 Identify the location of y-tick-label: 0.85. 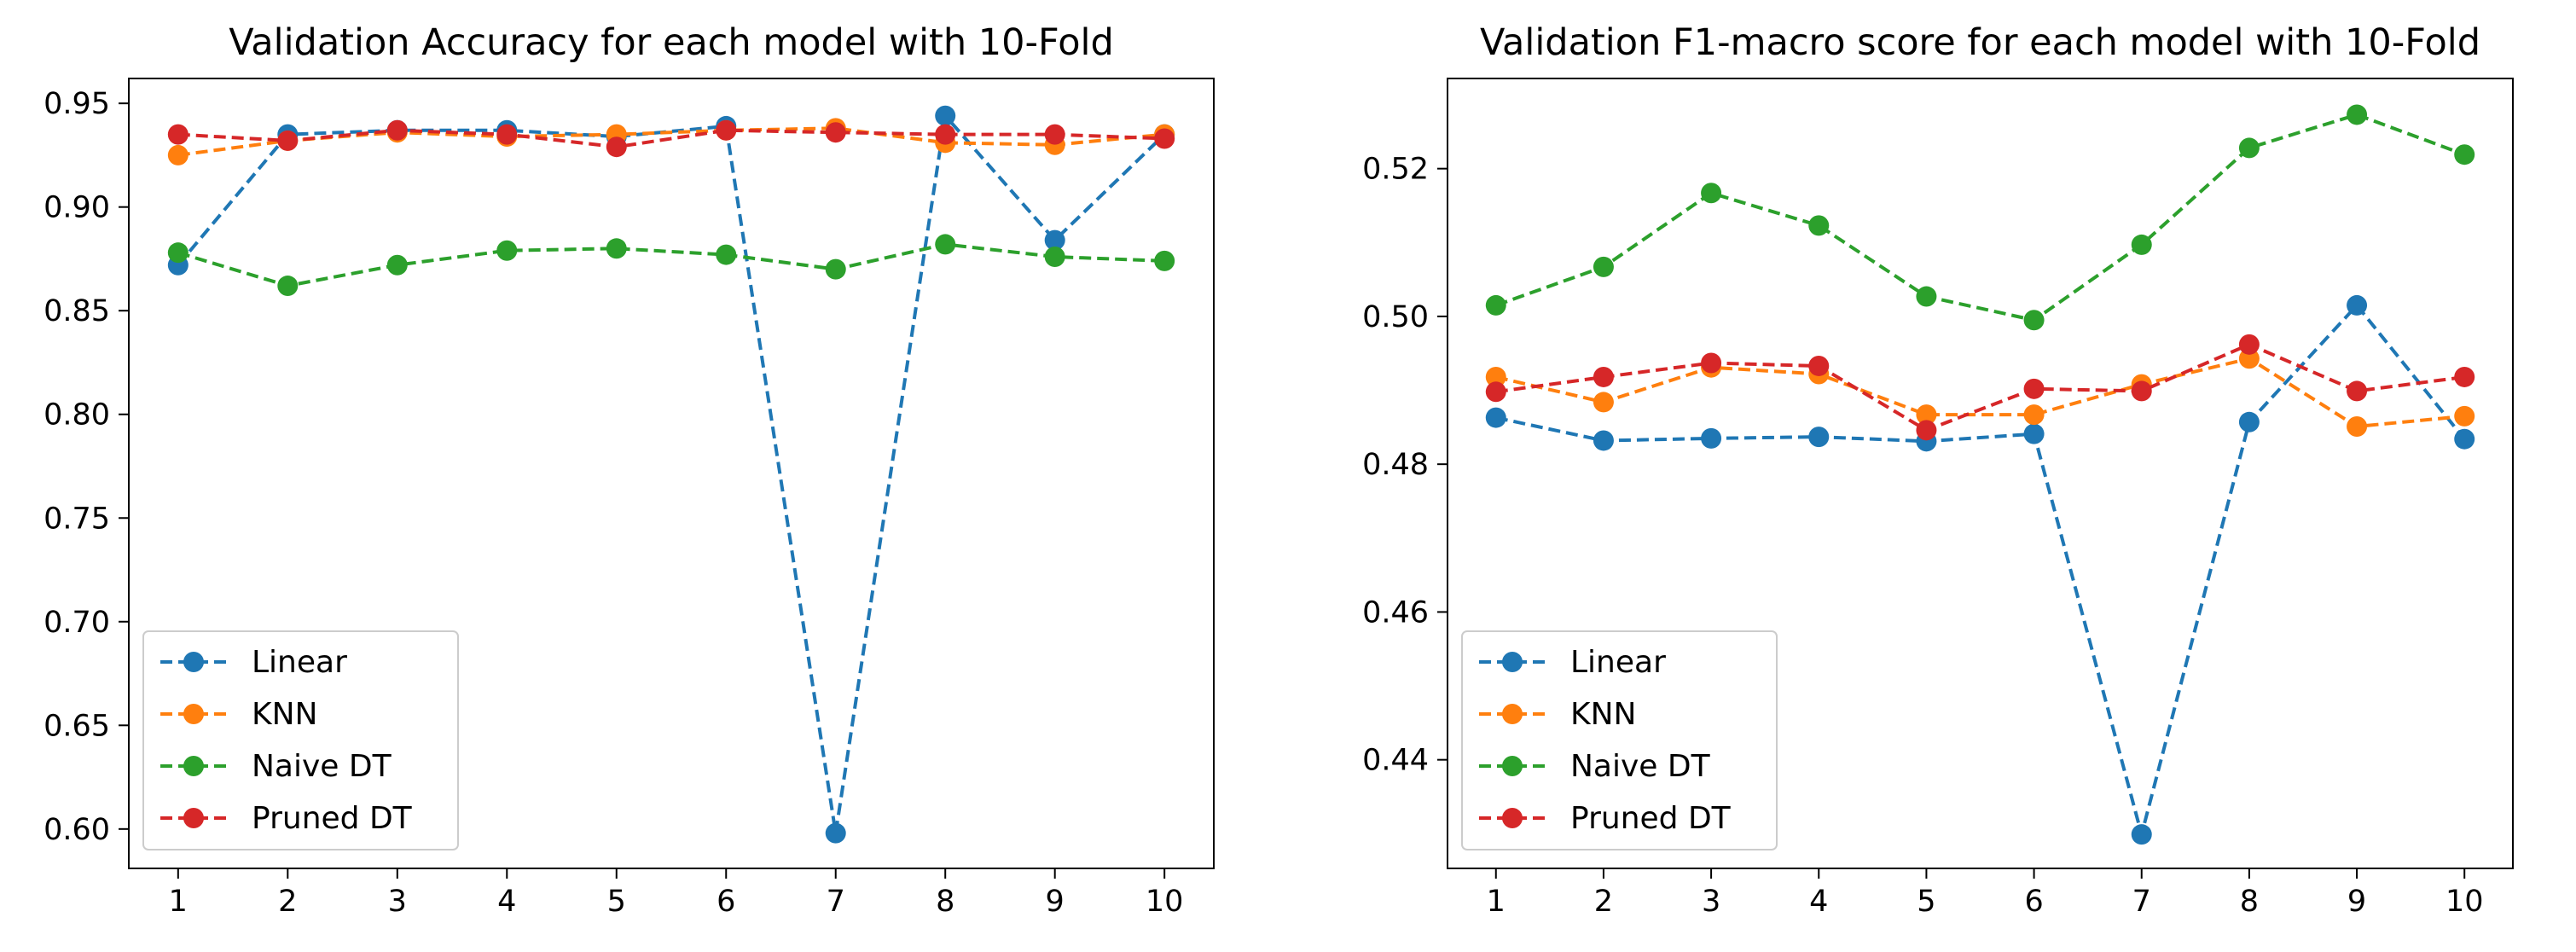
(77, 311).